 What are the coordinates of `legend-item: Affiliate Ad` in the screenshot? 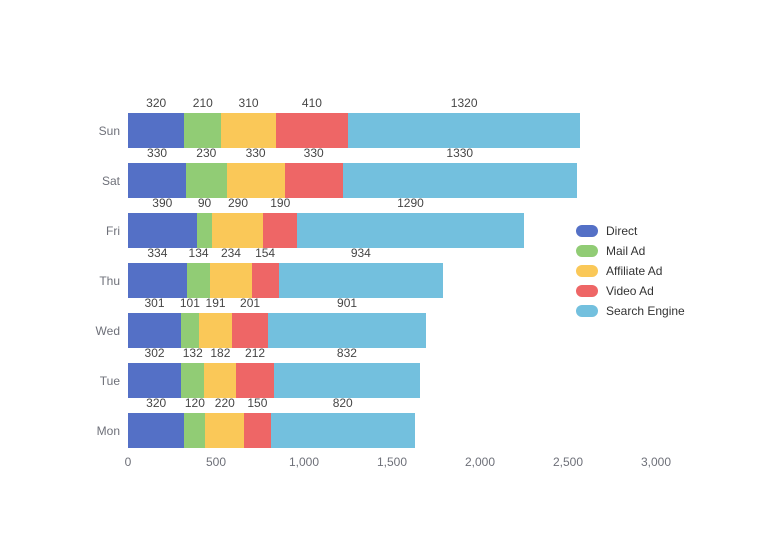 It's located at (619, 271).